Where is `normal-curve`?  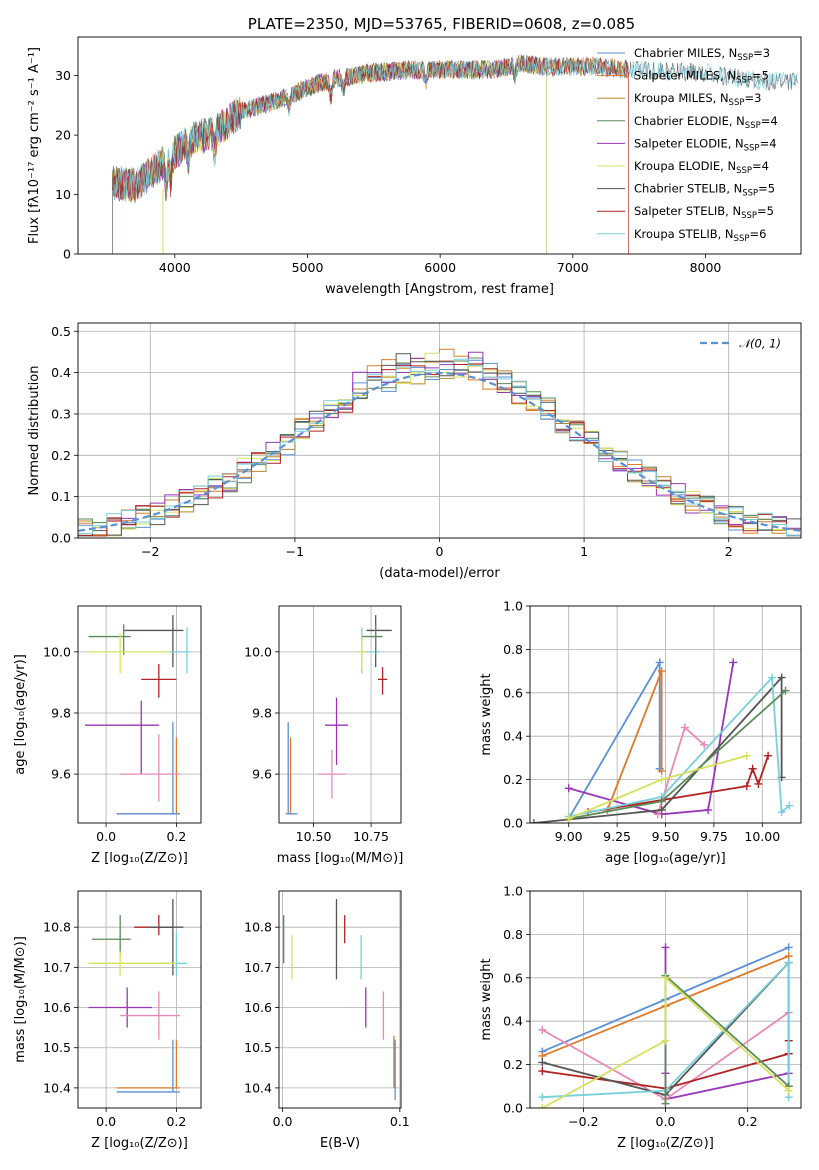 normal-curve is located at coordinates (439, 451).